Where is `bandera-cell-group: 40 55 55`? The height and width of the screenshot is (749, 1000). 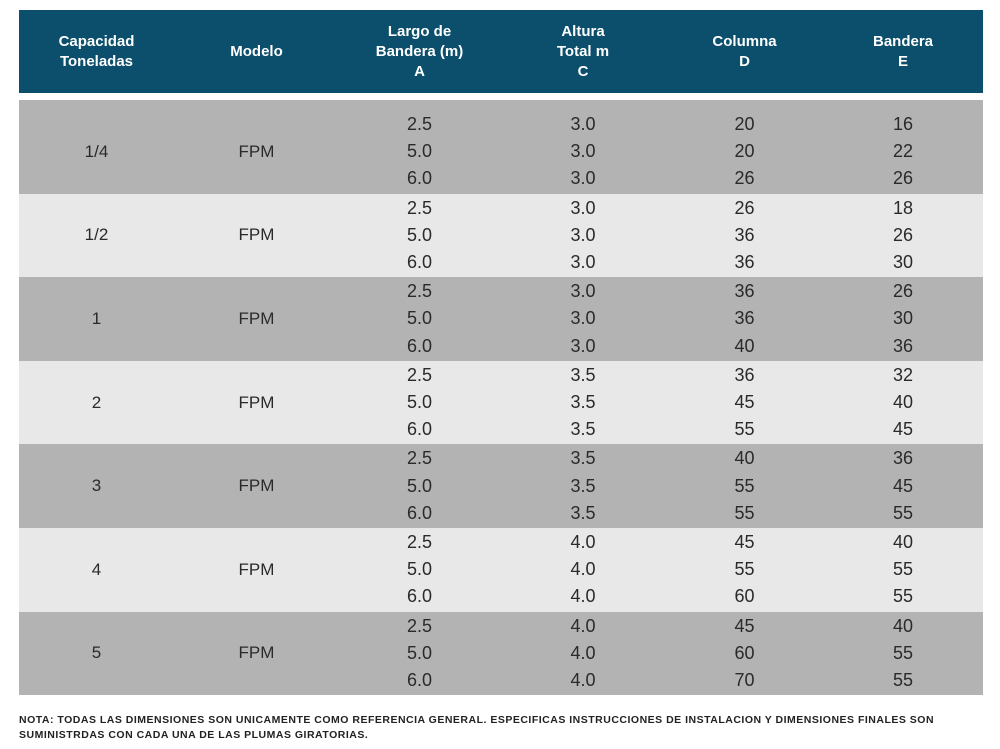
bandera-cell-group: 40 55 55 is located at coordinates (903, 570).